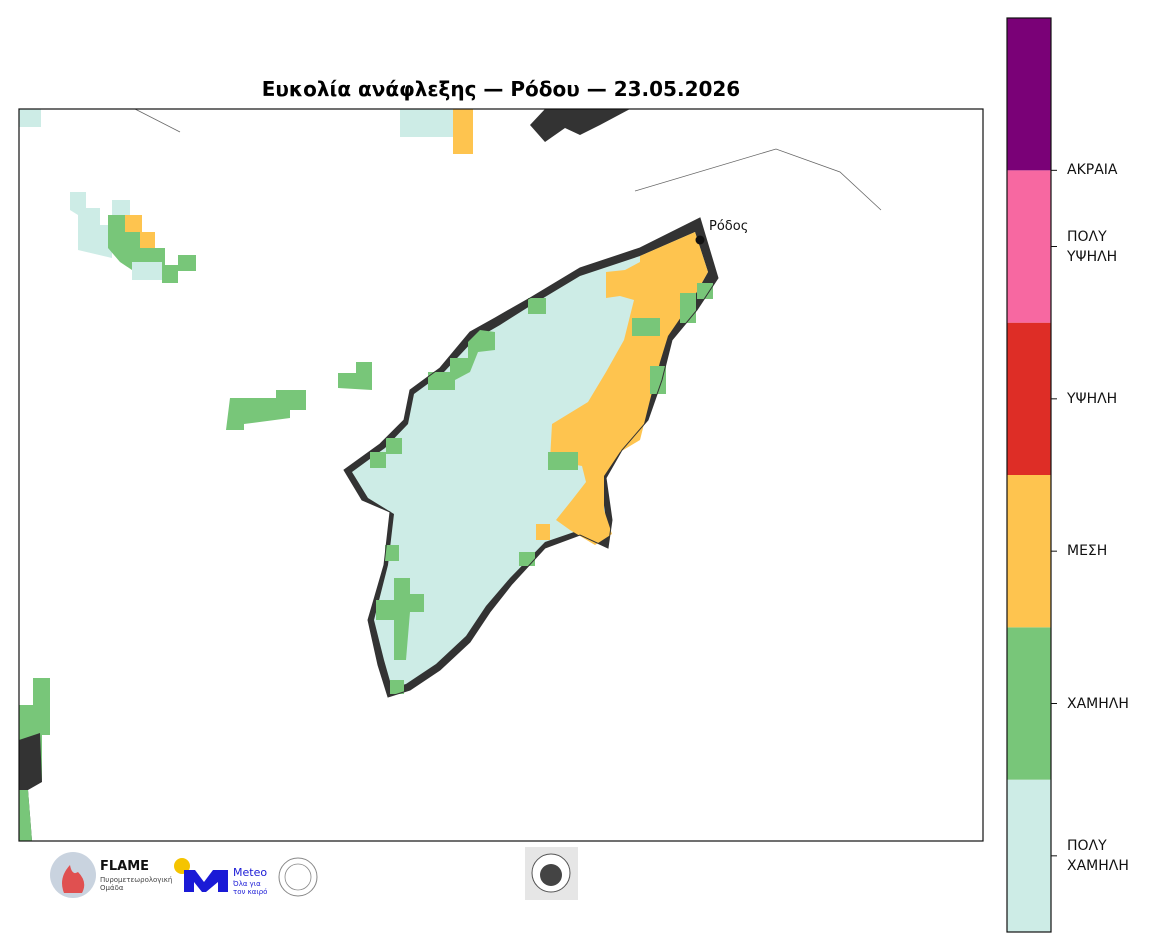 The width and height of the screenshot is (1155, 951). What do you see at coordinates (136, 884) in the screenshot?
I see `flame-subtext: Πυρομετεωρολογική Ομάδα` at bounding box center [136, 884].